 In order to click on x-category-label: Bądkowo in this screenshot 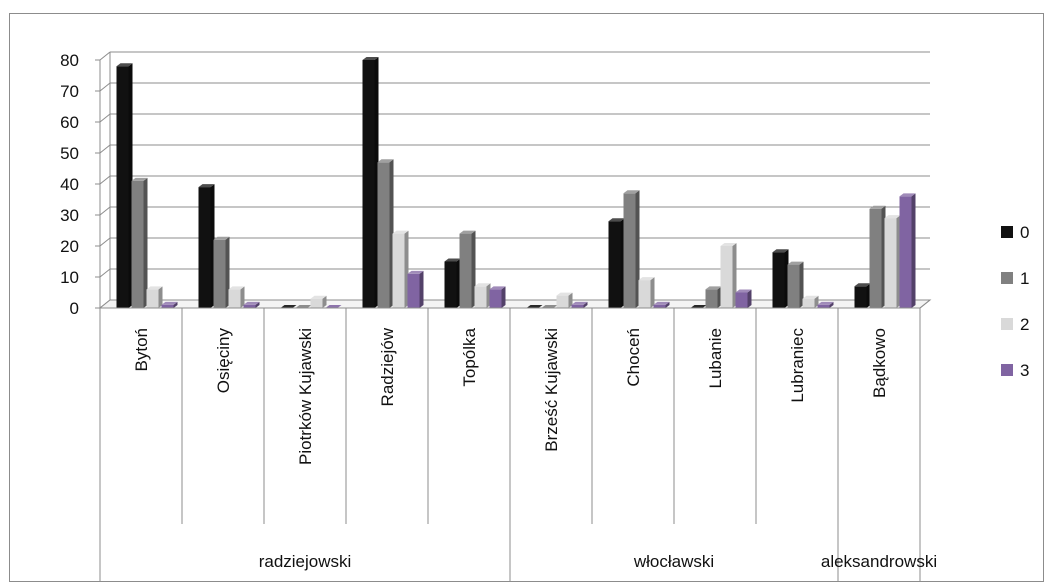, I will do `click(879, 363)`.